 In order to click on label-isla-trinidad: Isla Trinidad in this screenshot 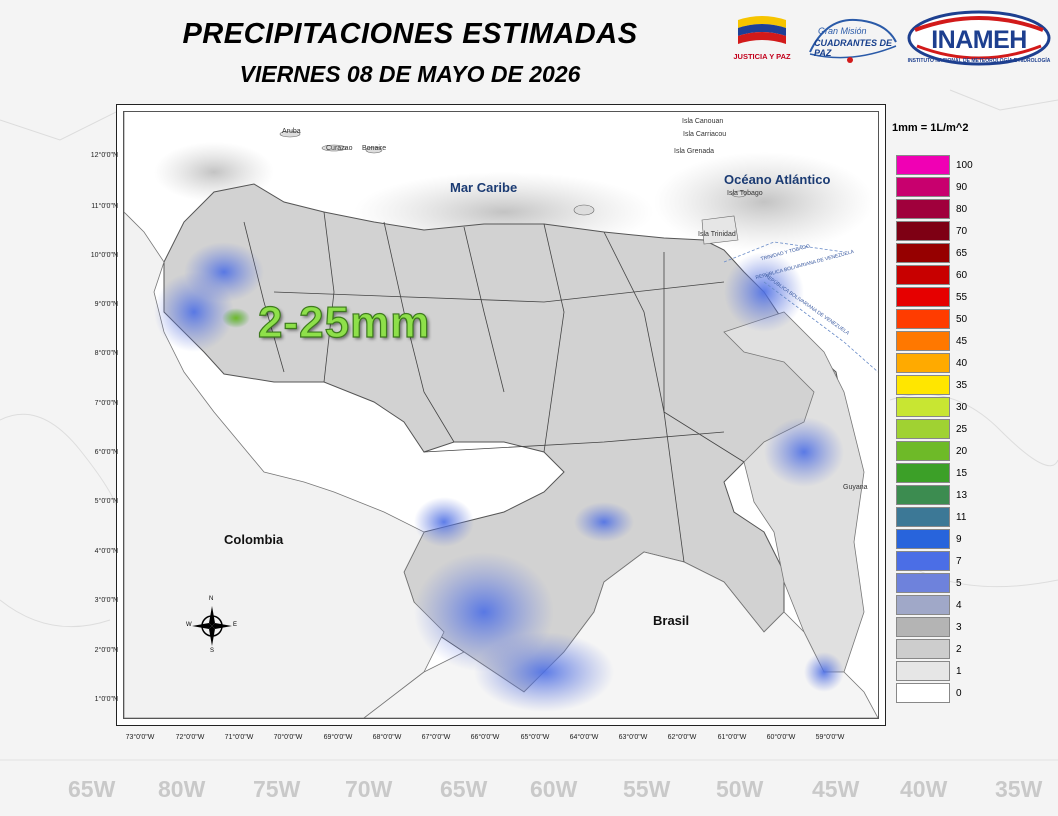, I will do `click(717, 234)`.